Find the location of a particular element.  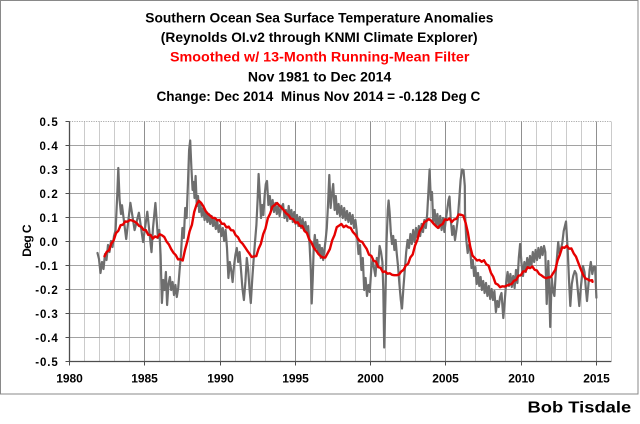

svg-text: 2010 is located at coordinates (521, 379).